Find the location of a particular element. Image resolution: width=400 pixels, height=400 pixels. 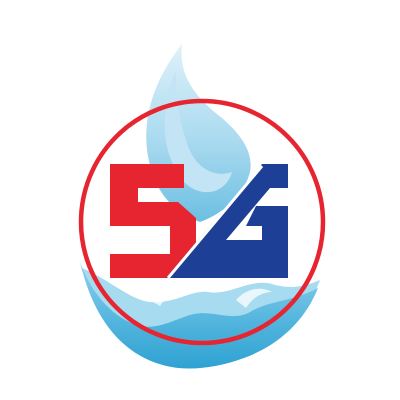

flame-upper is located at coordinates (198, 133).